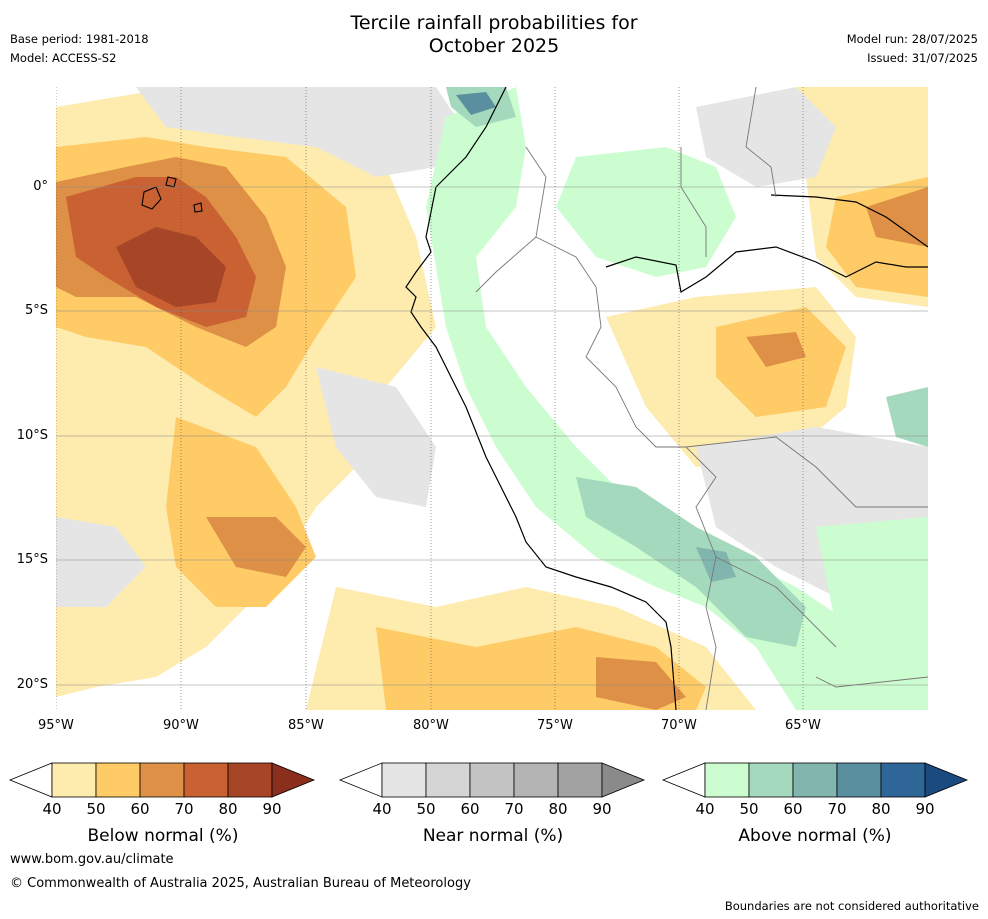 This screenshot has width=988, height=919. What do you see at coordinates (431, 725) in the screenshot?
I see `lon-tick-80w: 80°W` at bounding box center [431, 725].